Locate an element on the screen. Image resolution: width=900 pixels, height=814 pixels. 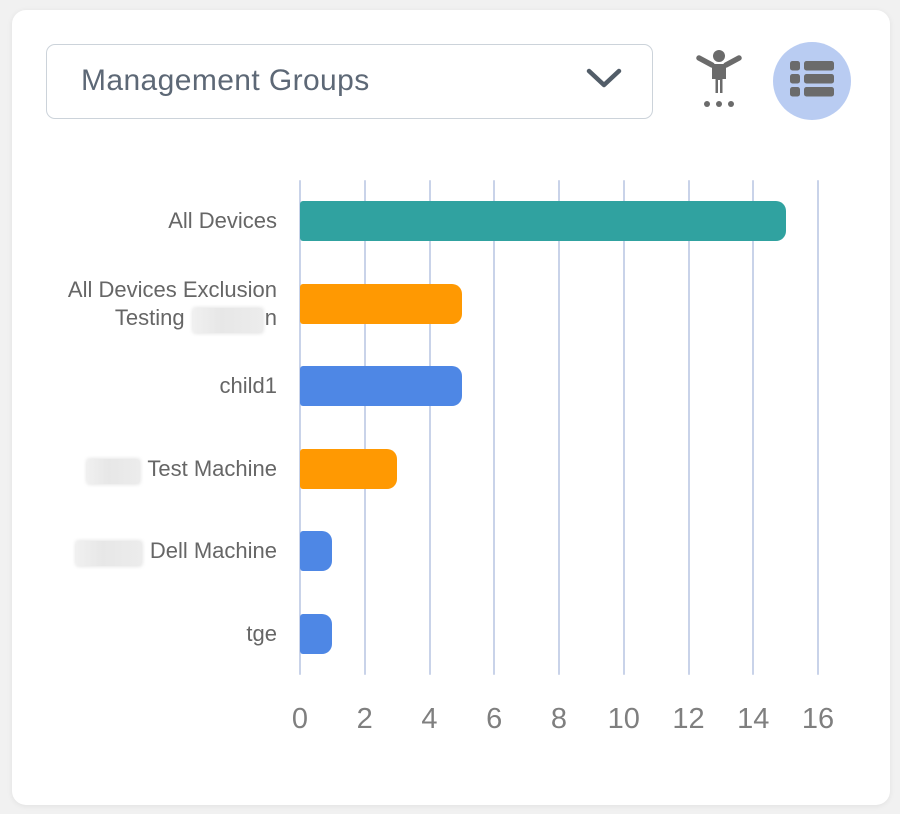
accessibility-person-icon is located at coordinates (719, 81).